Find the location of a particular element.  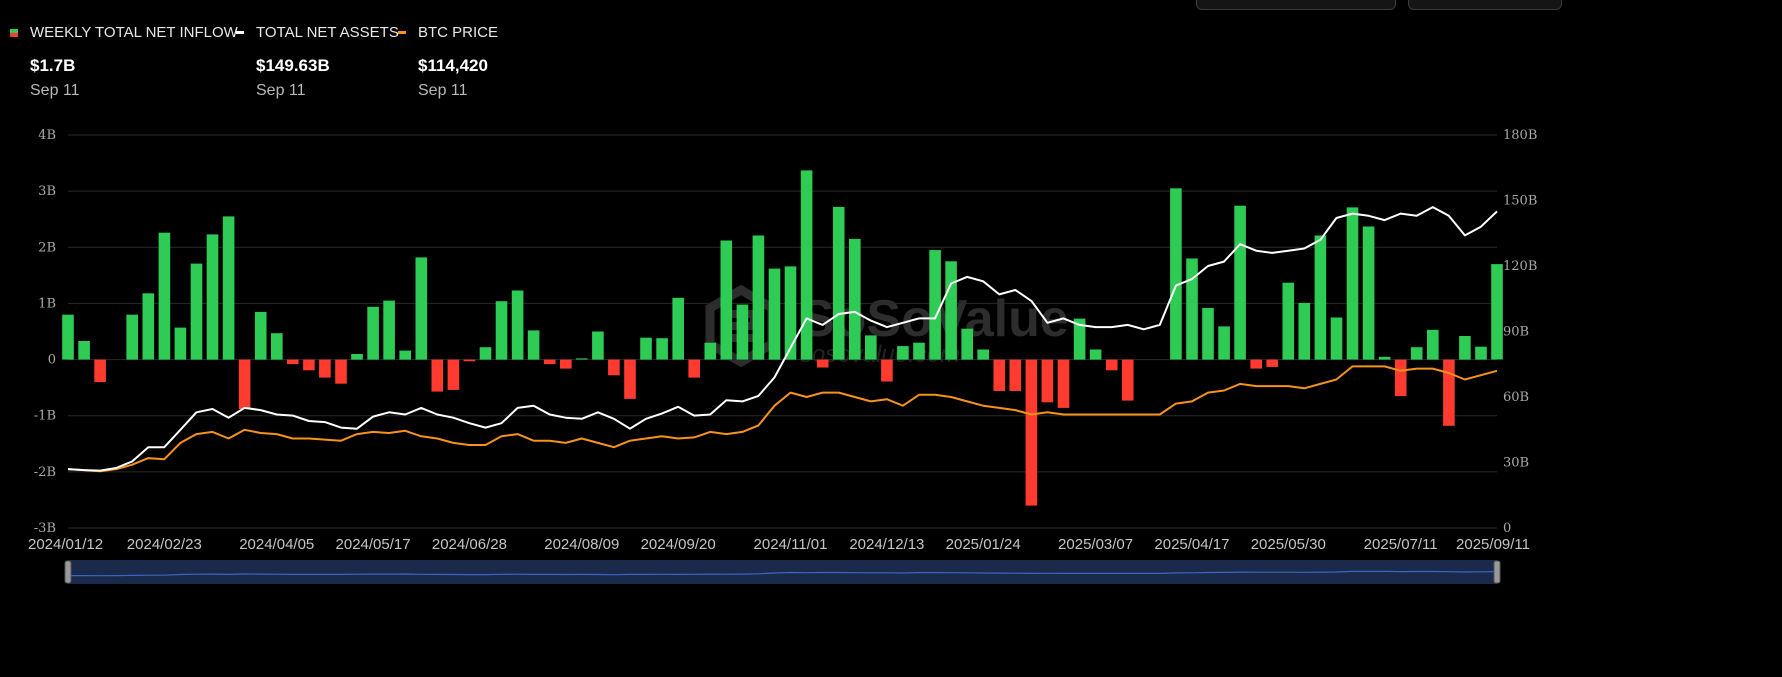

x-tick-label: 2025/03/07 is located at coordinates (1095, 544).